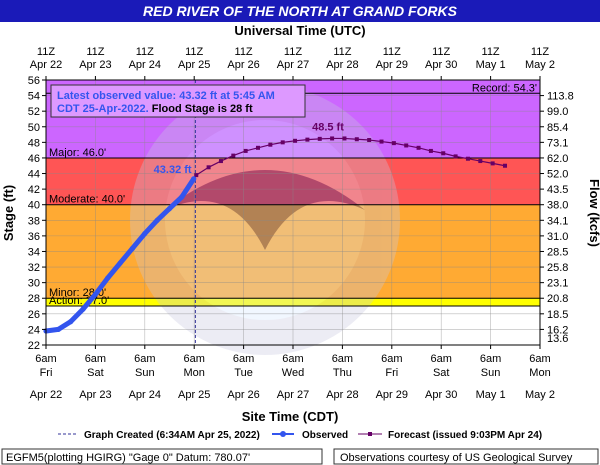 Image resolution: width=600 pixels, height=465 pixels. I want to click on x-tick-date-2: Apr 24, so click(145, 395).